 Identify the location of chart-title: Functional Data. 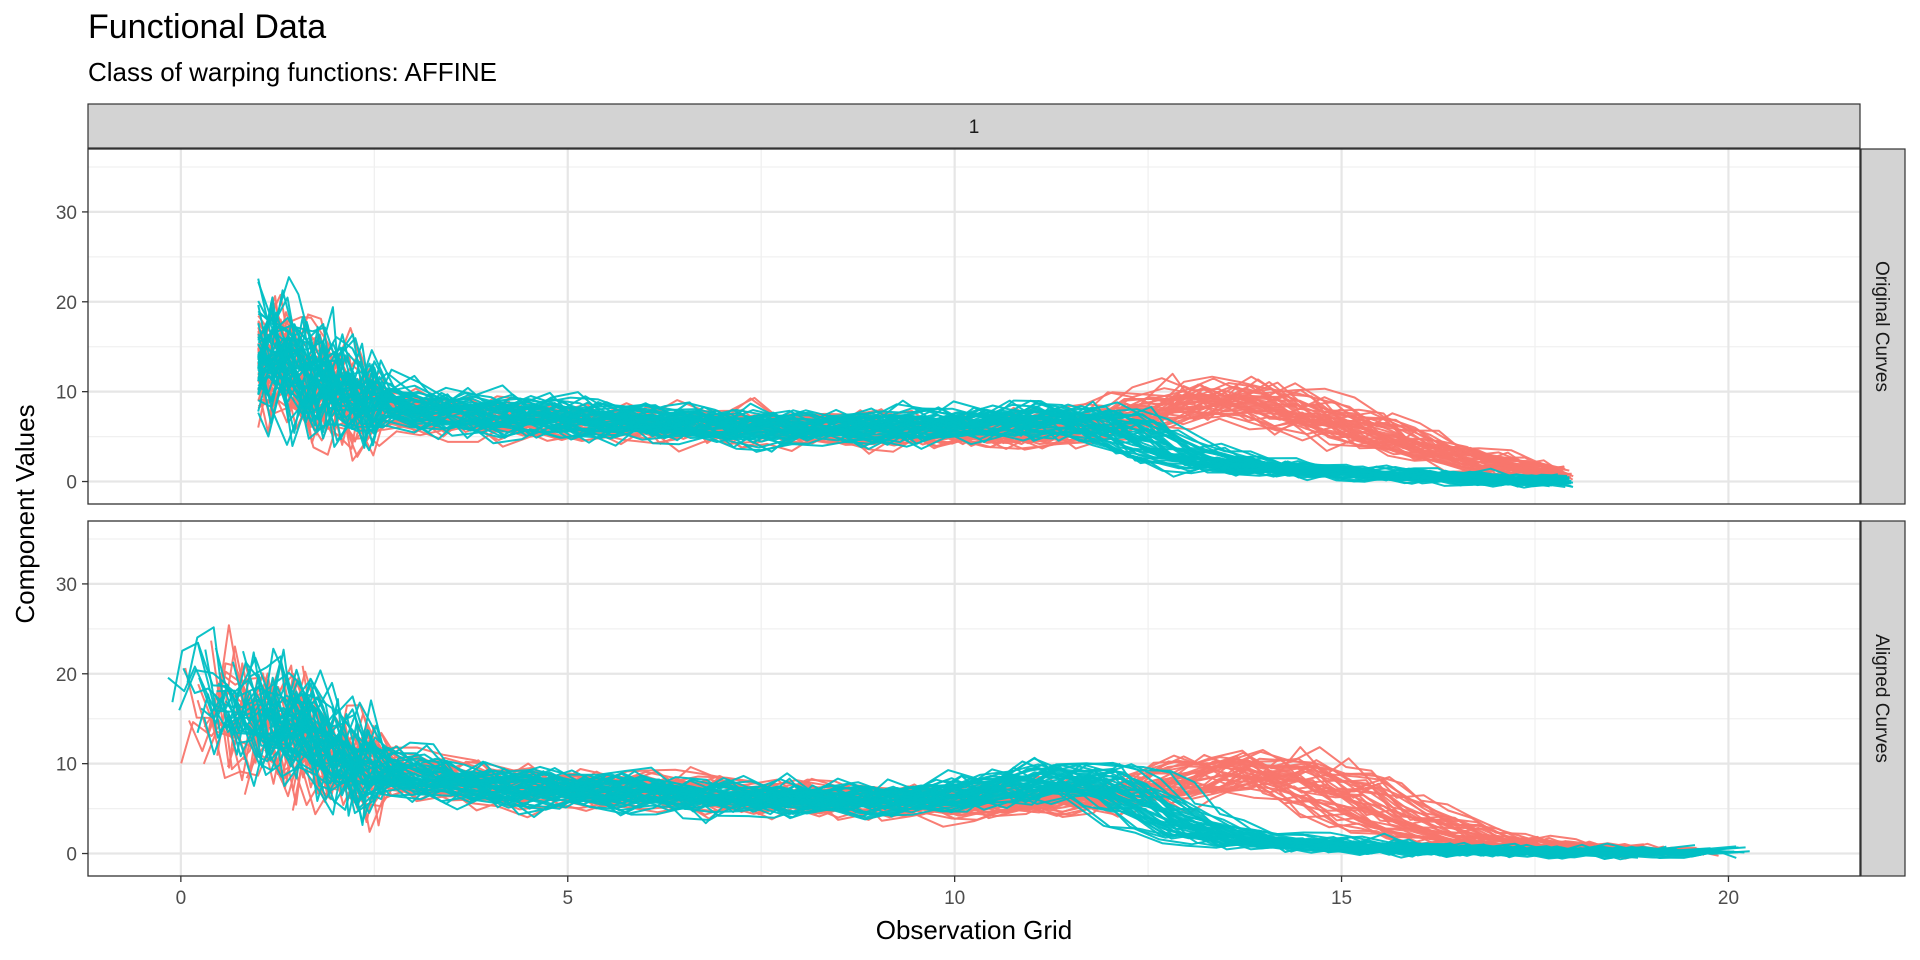
(207, 27).